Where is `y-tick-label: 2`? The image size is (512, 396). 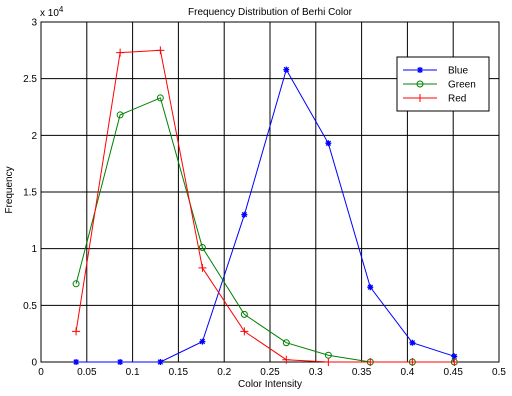 y-tick-label: 2 is located at coordinates (34, 136).